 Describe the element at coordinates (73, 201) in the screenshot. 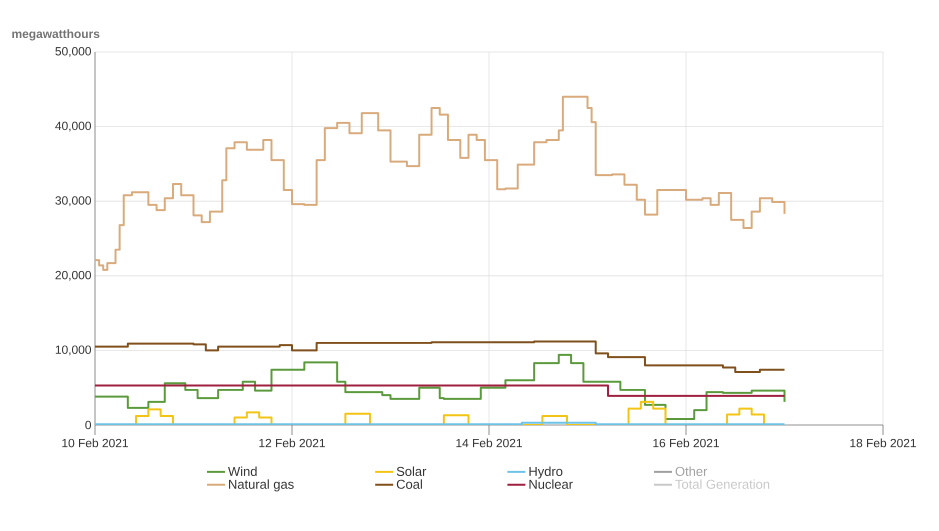

I see `y-tick-label: 30,000` at that location.